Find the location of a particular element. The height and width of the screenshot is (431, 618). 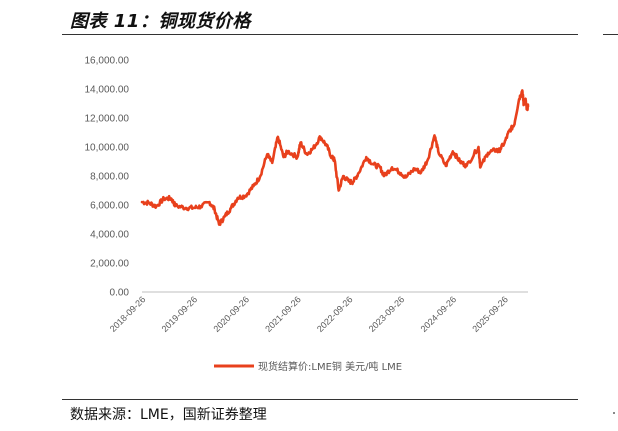

x-tick-label: 2018-09-26 is located at coordinates (128, 314).